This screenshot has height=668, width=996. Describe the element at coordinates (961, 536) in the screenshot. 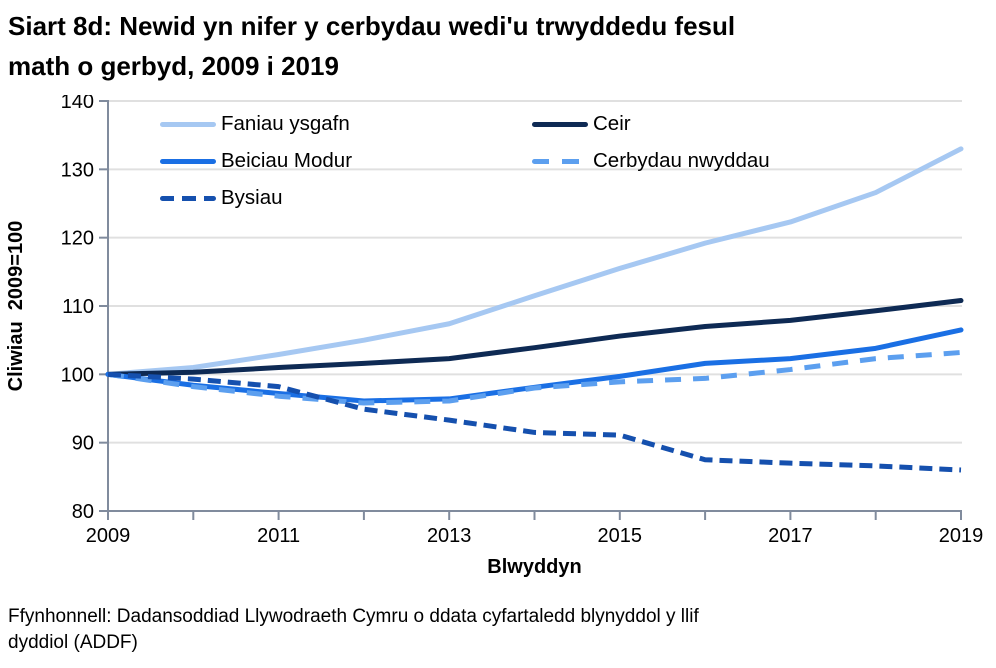

I see `x-tick-label: 2019` at that location.